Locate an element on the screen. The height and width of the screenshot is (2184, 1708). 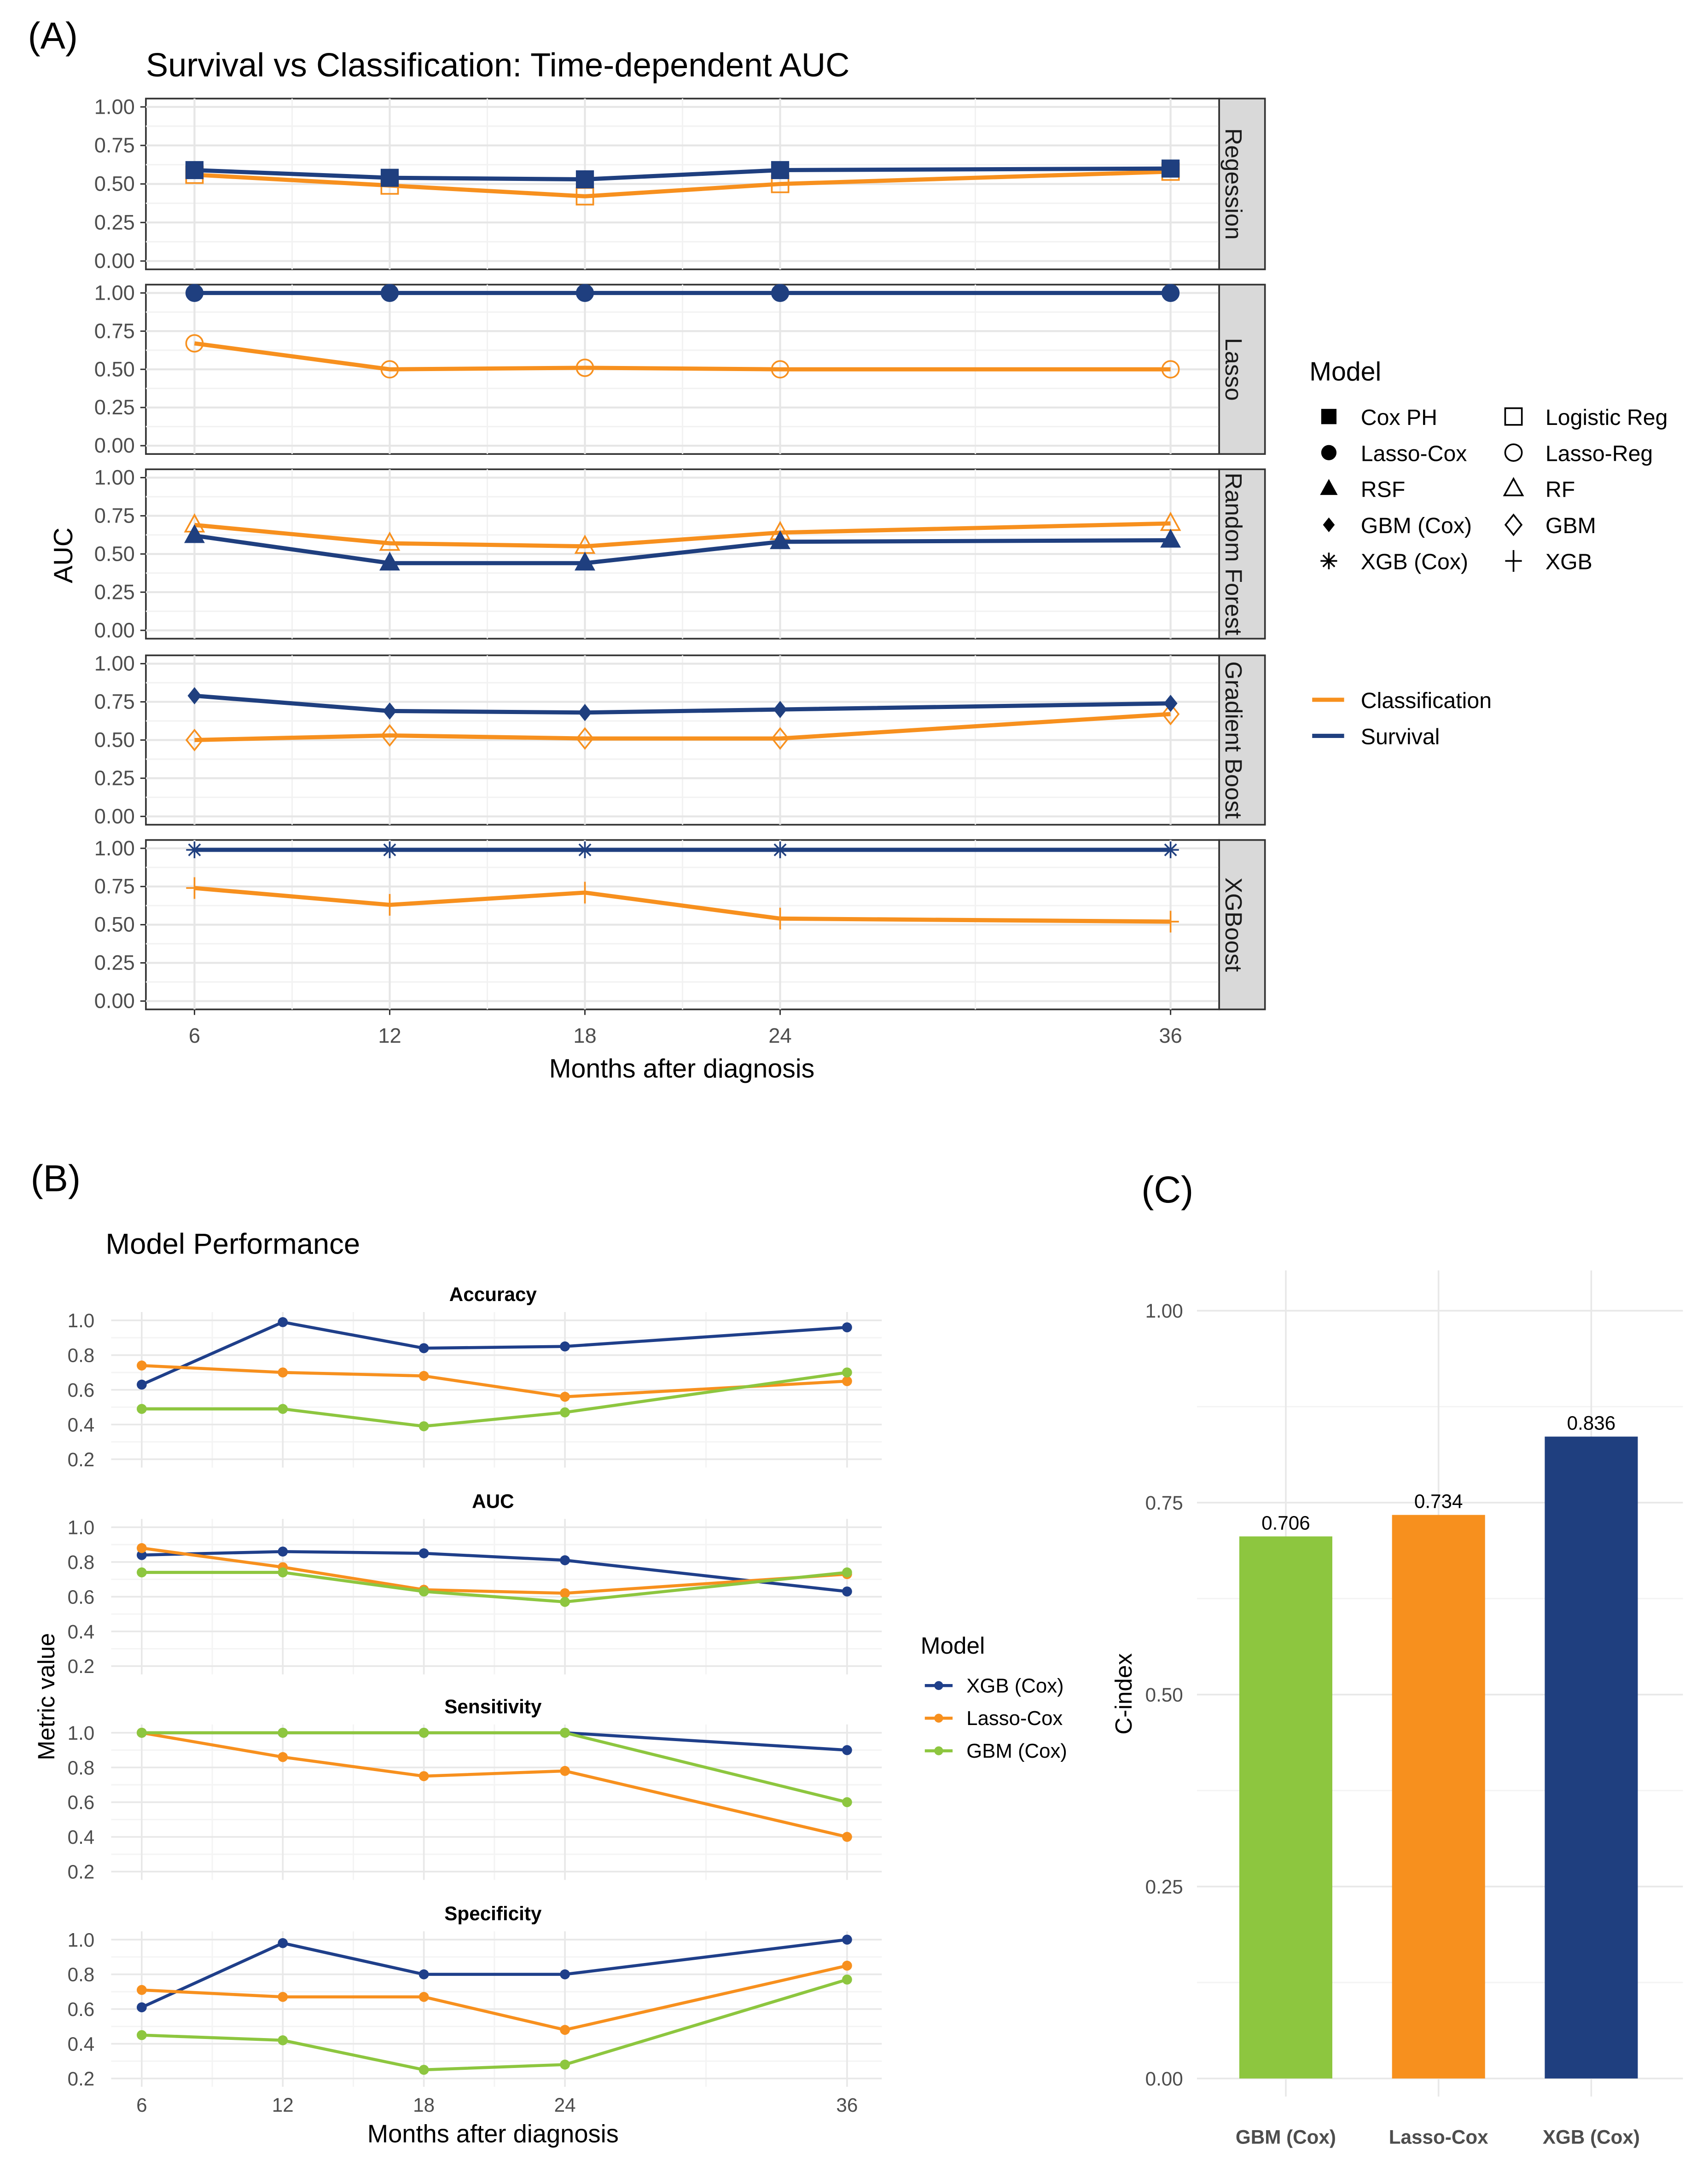
facet-4: 0.00 0.25 0.50 0.75 1.00 XGBoost is located at coordinates (680, 924).